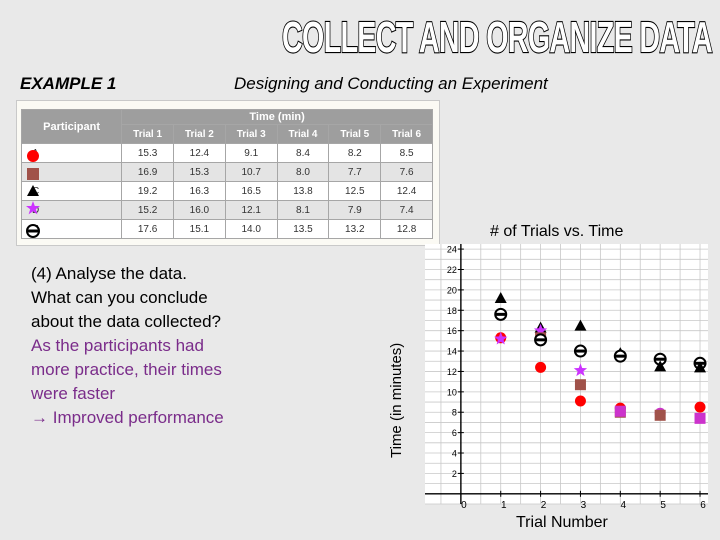 The height and width of the screenshot is (540, 720). Describe the element at coordinates (117, 345) in the screenshot. I see `answer-line: As the participants had` at that location.